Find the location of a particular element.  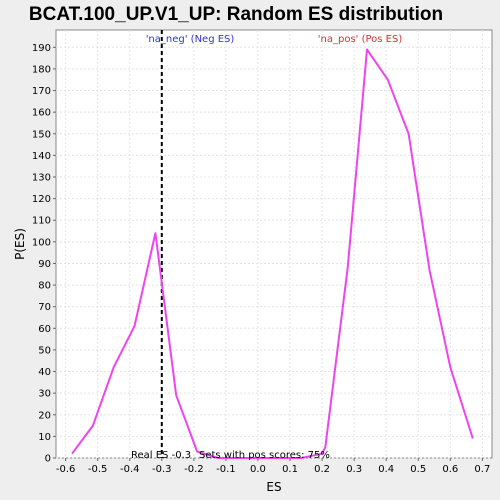

y-tick-label: 180 is located at coordinates (41, 69).